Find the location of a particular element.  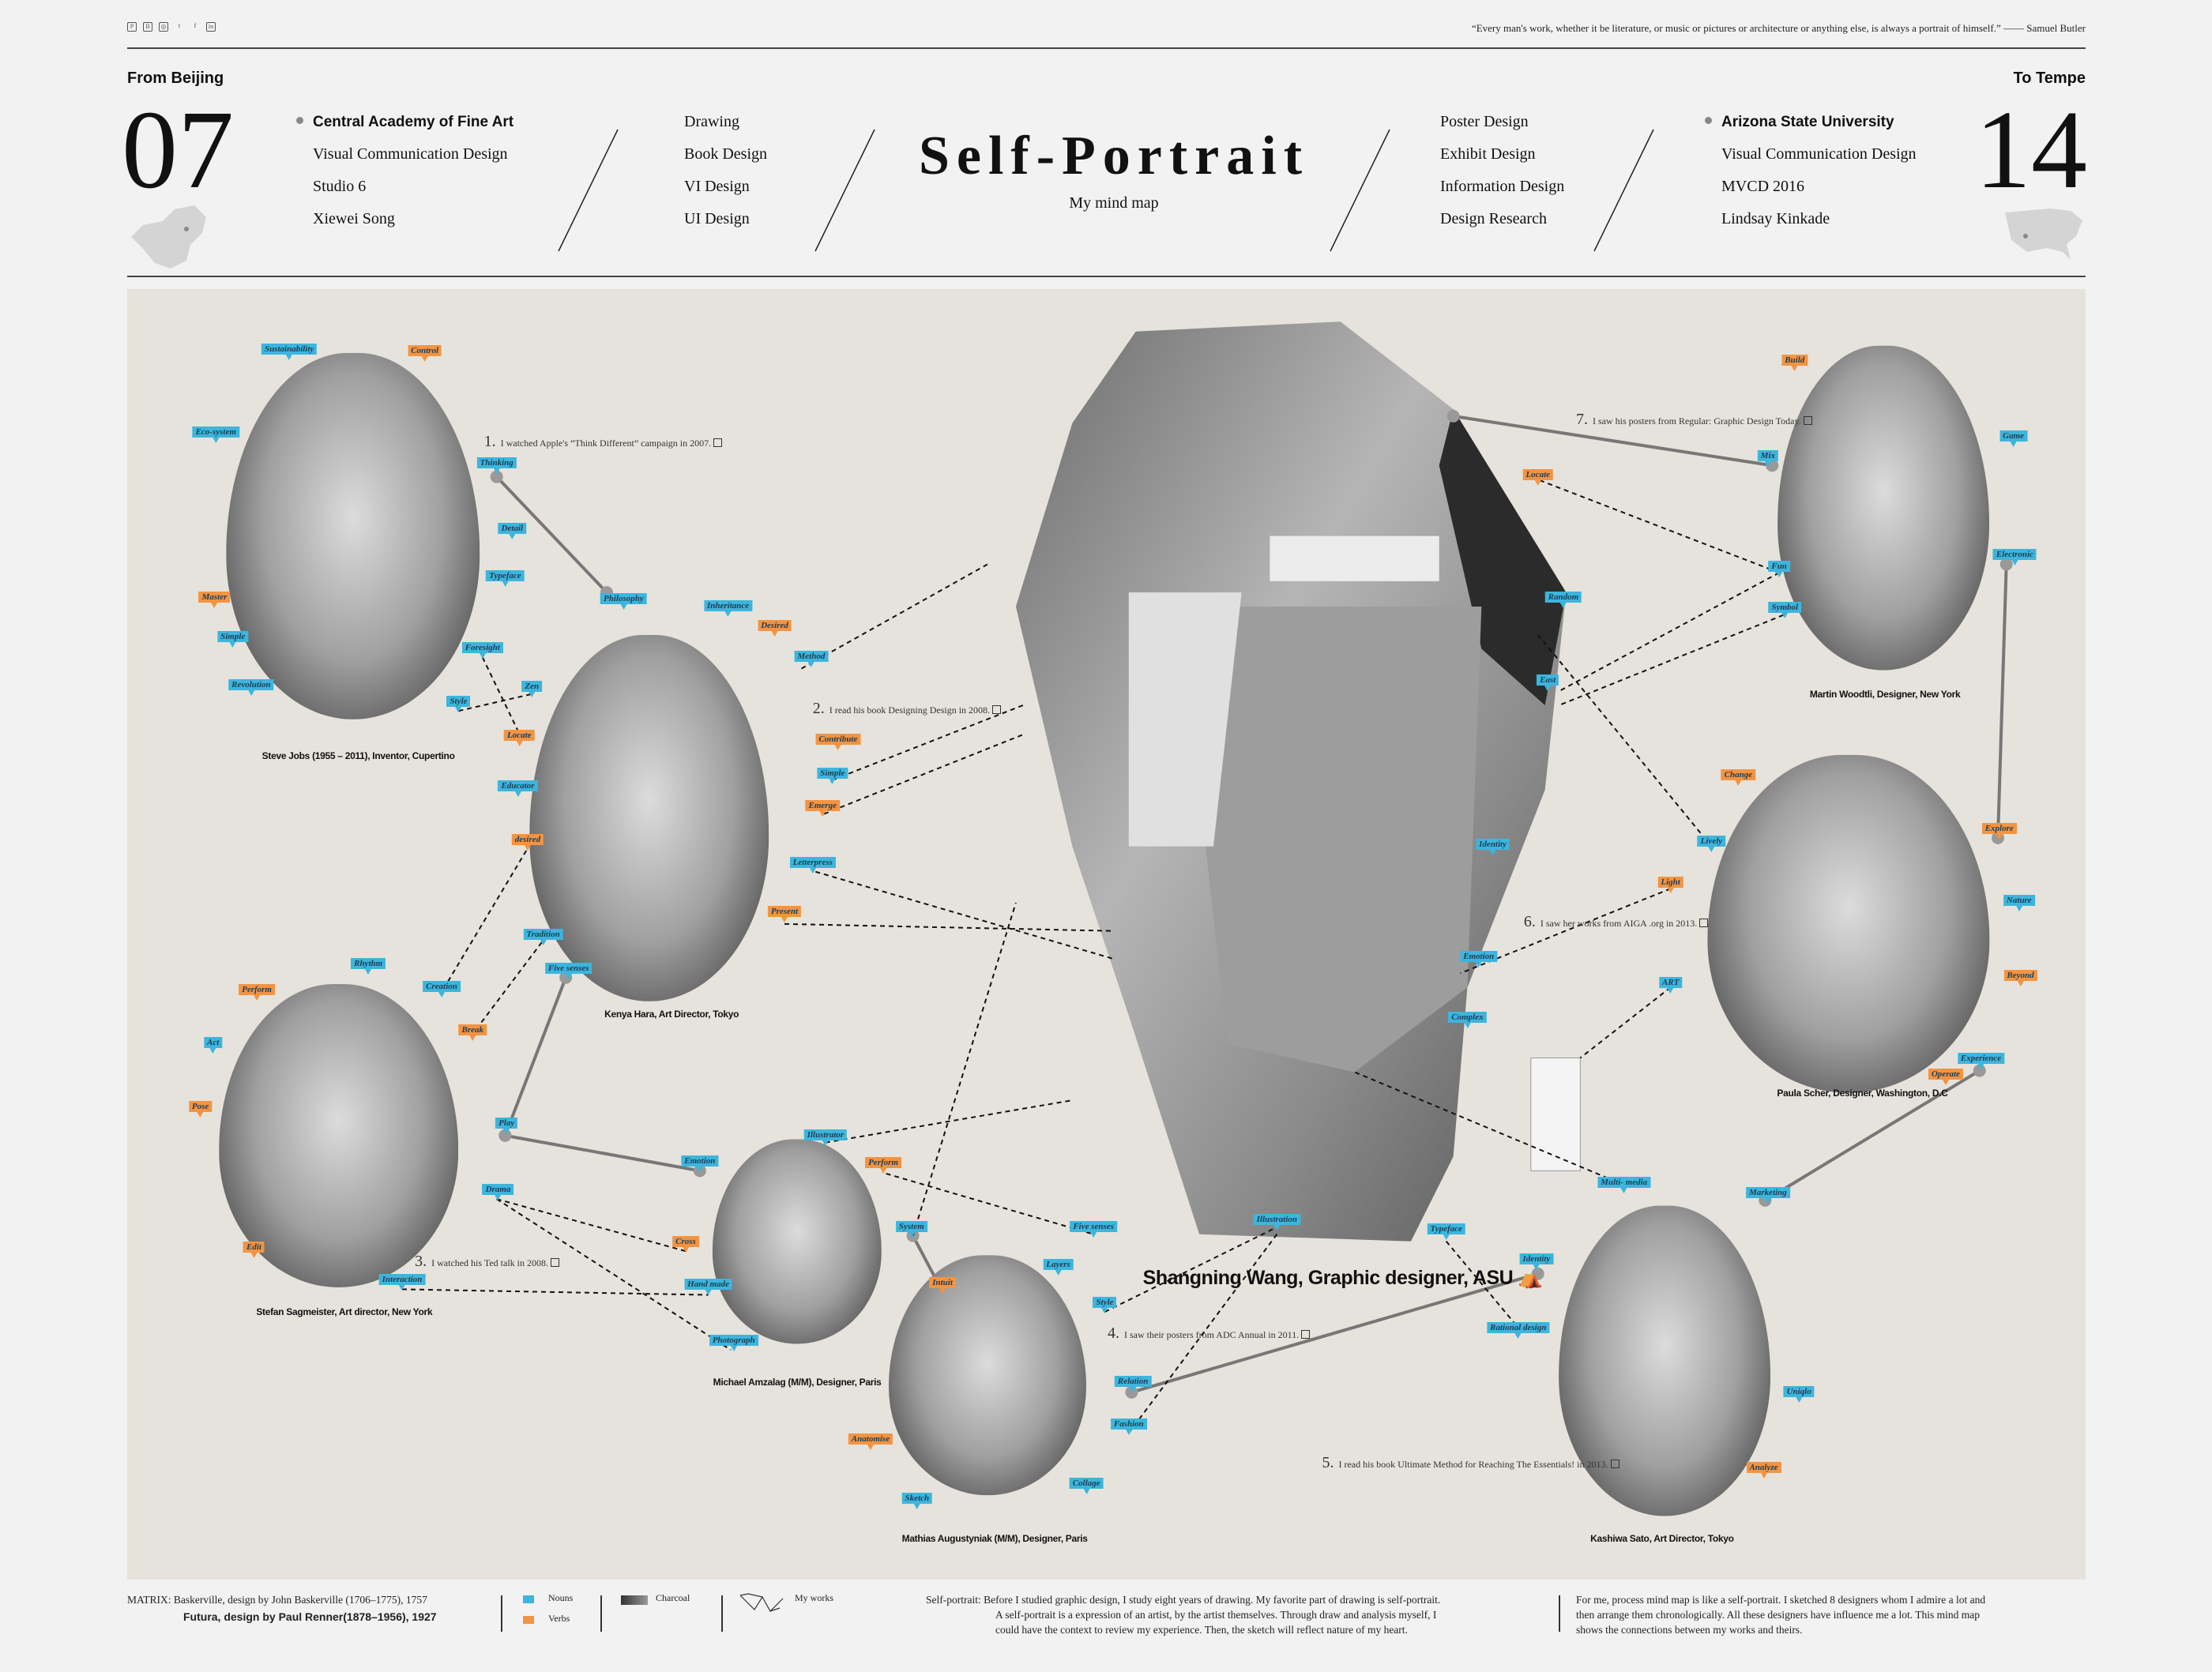

noun-tag: Typeface is located at coordinates (505, 579).